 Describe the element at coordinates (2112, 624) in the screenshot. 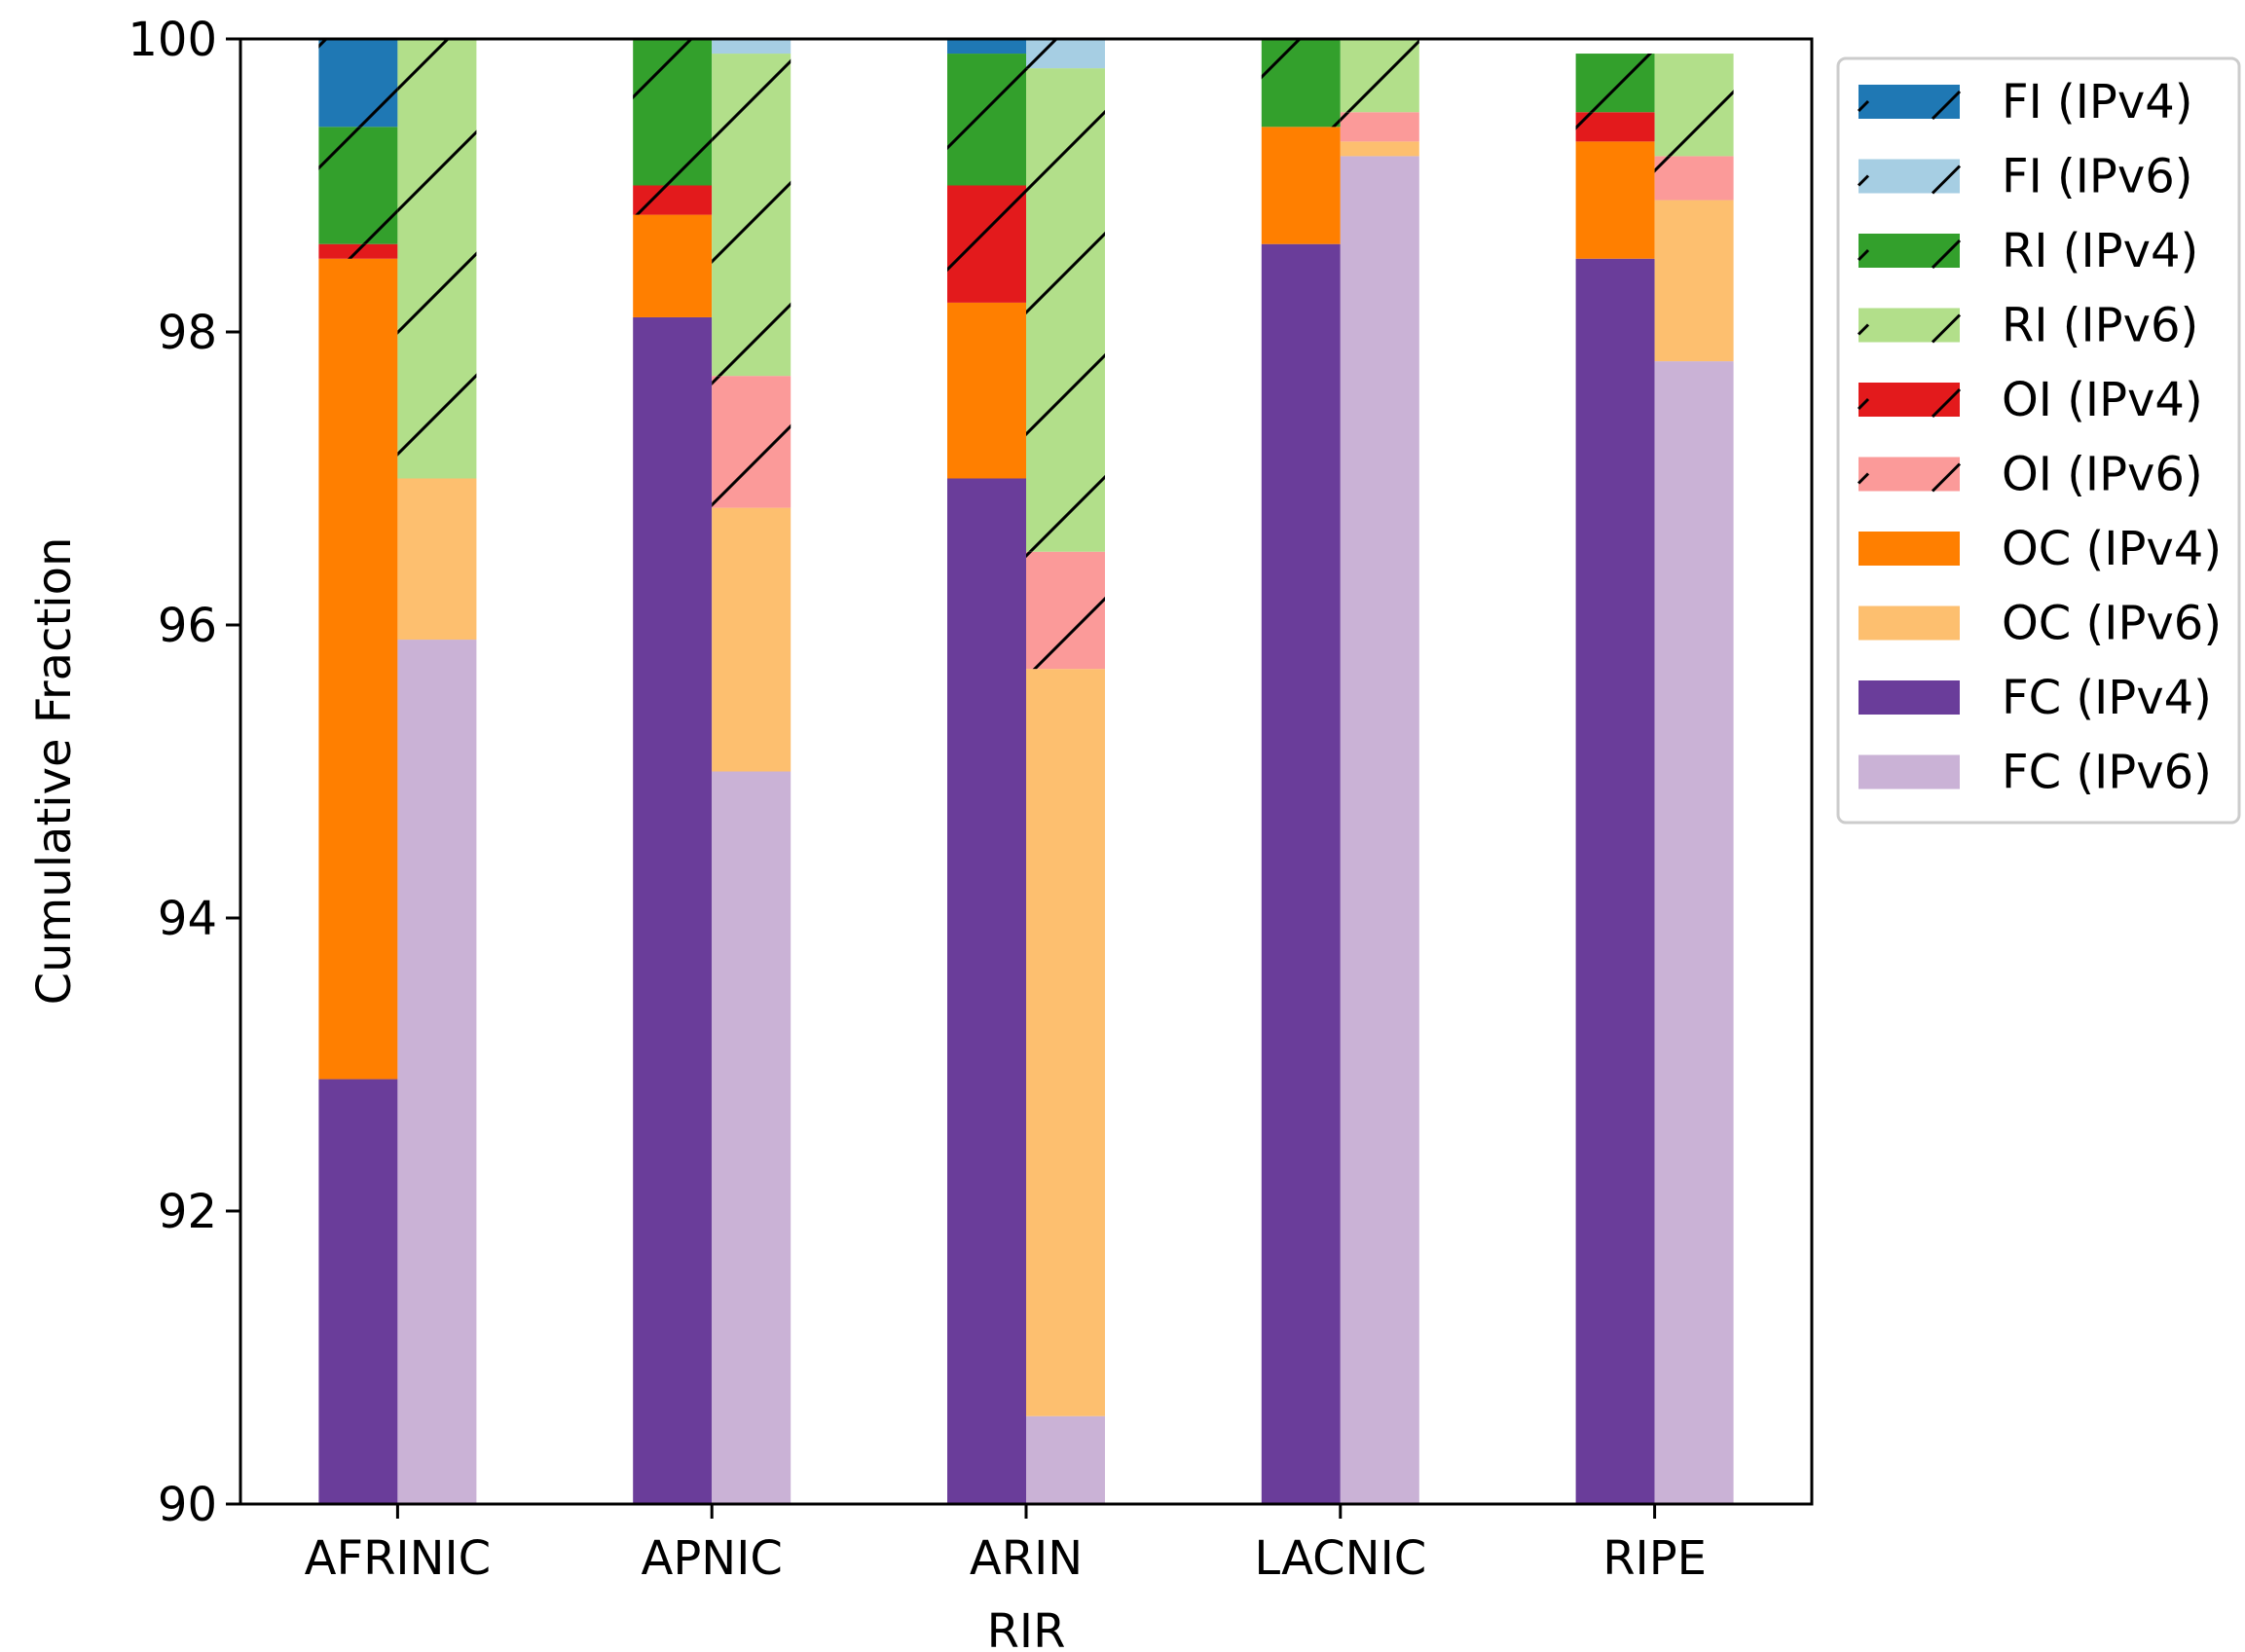

I see `legend-label-oc-ipv6: OC (IPv6)` at that location.